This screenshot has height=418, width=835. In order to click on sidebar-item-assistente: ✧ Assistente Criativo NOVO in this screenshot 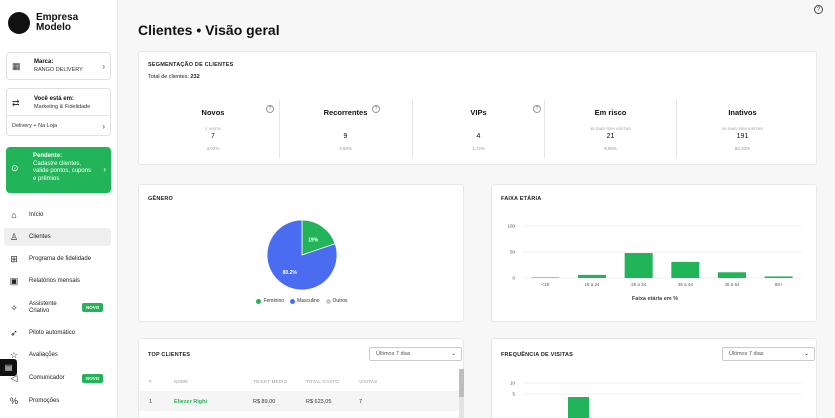, I will do `click(57, 308)`.